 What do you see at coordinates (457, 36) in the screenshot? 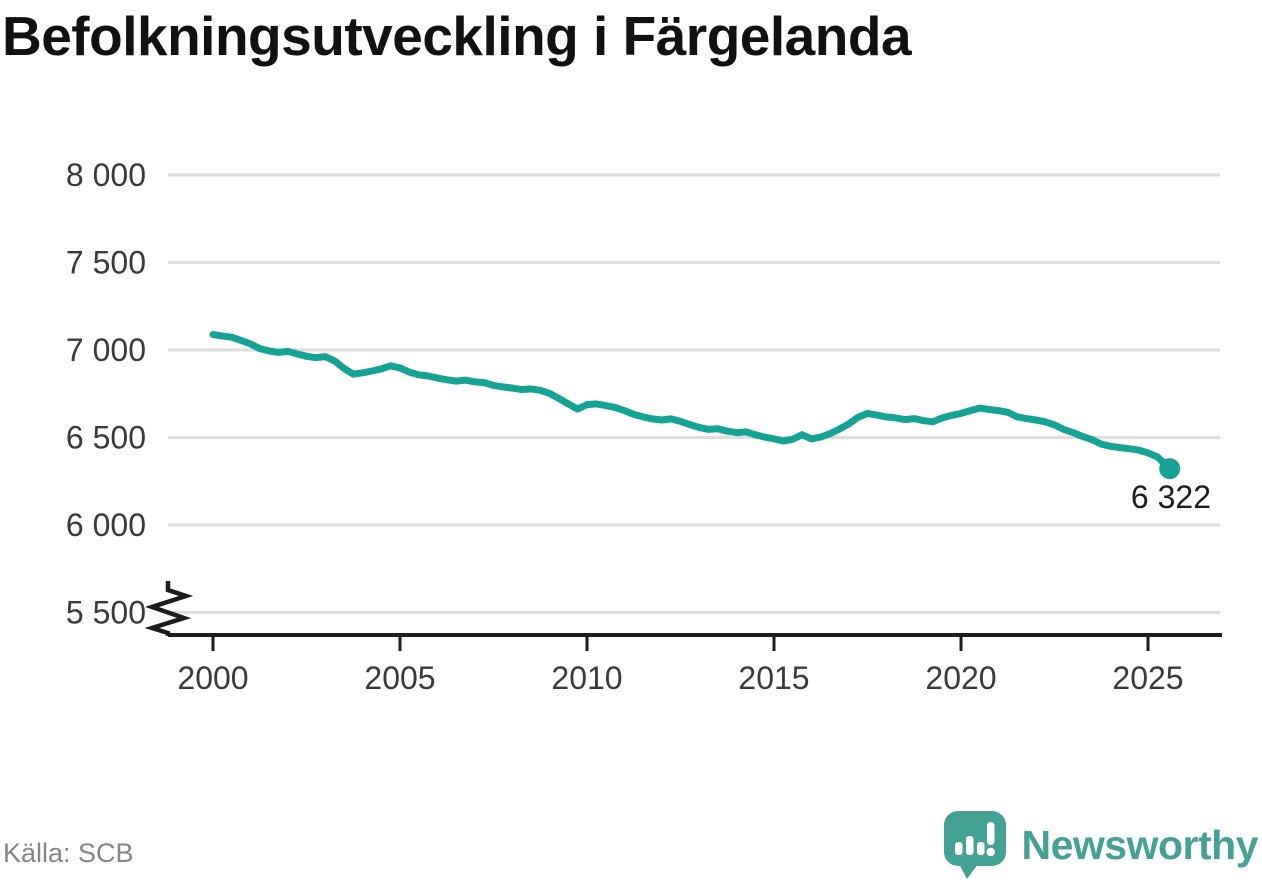
I see `chart-title: Befolkningsutveckling i Färgelanda` at bounding box center [457, 36].